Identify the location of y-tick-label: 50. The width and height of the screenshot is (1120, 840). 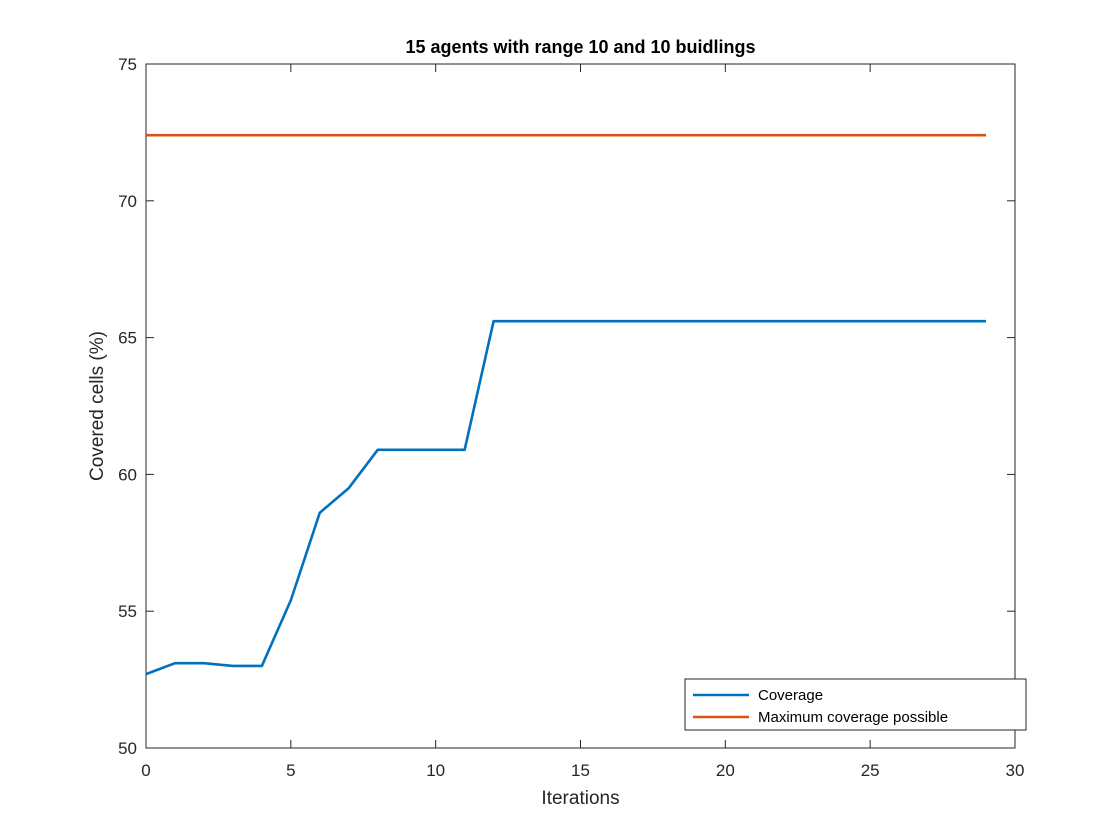
(127, 748).